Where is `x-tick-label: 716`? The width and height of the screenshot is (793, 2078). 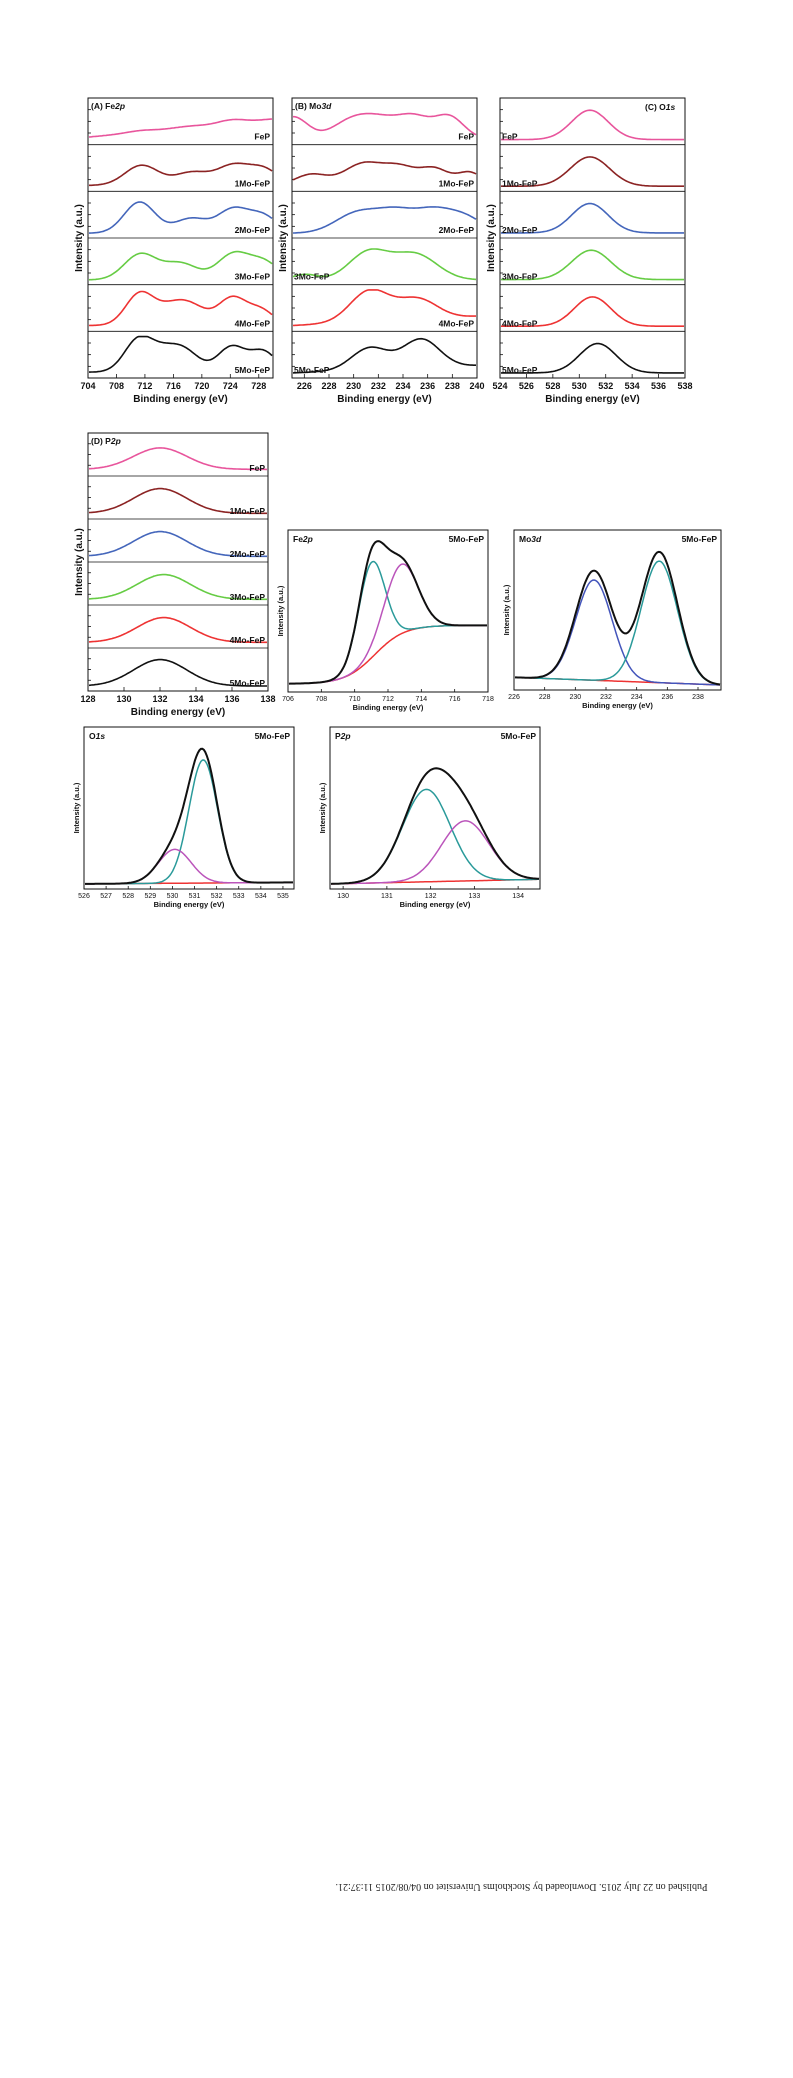
x-tick-label: 716 is located at coordinates (455, 699).